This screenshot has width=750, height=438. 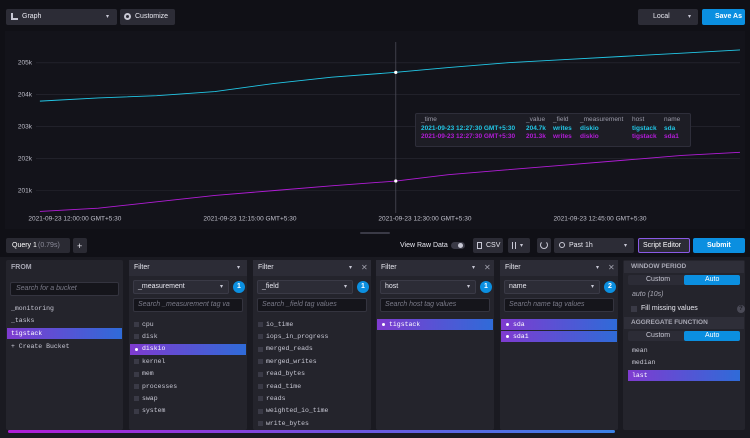 What do you see at coordinates (684, 267) in the screenshot?
I see `window-header` at bounding box center [684, 267].